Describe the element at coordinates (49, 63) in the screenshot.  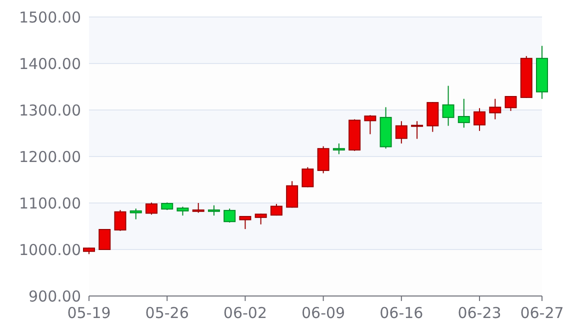
I see `y-tick-label: 1400.00` at that location.